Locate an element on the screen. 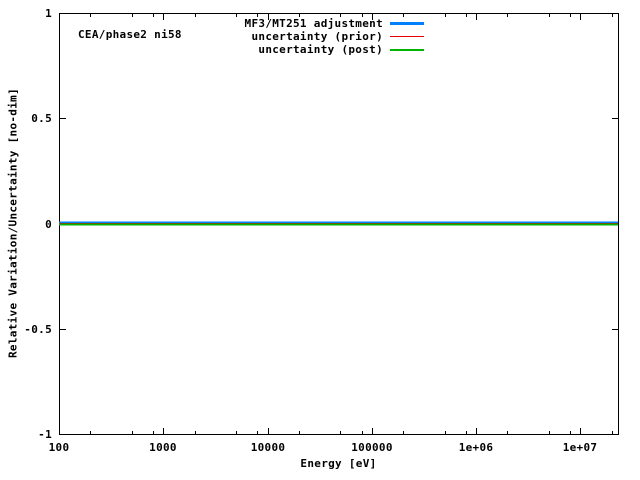 This screenshot has width=640, height=480. legend-label: MF3/MT251 adjustment is located at coordinates (313, 23).